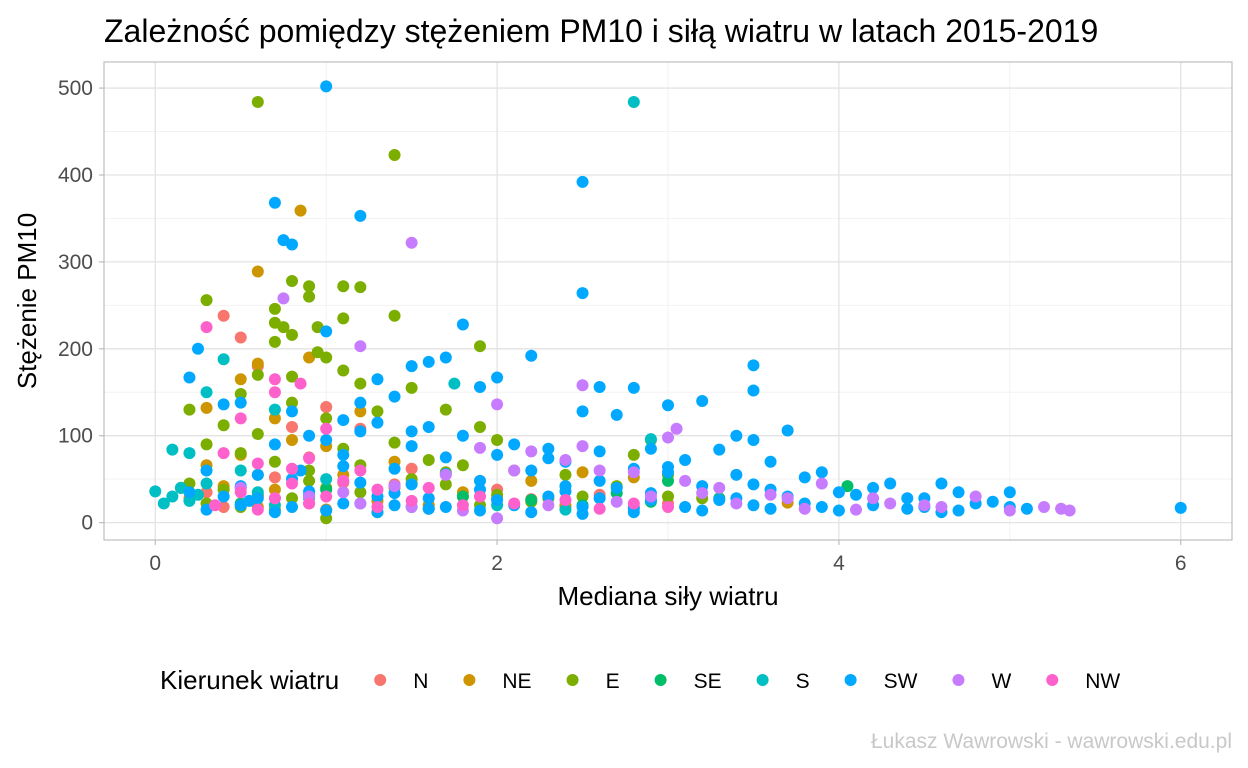  I want to click on legend-label: NW, so click(1102, 681).